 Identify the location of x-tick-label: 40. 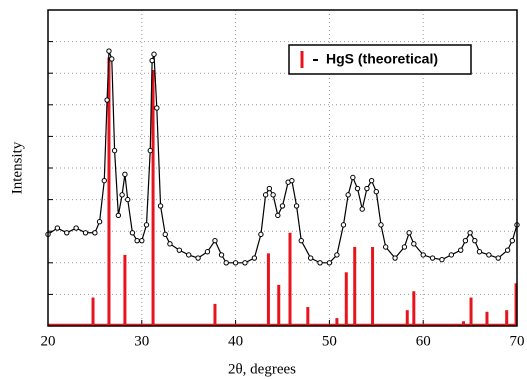
(235, 341).